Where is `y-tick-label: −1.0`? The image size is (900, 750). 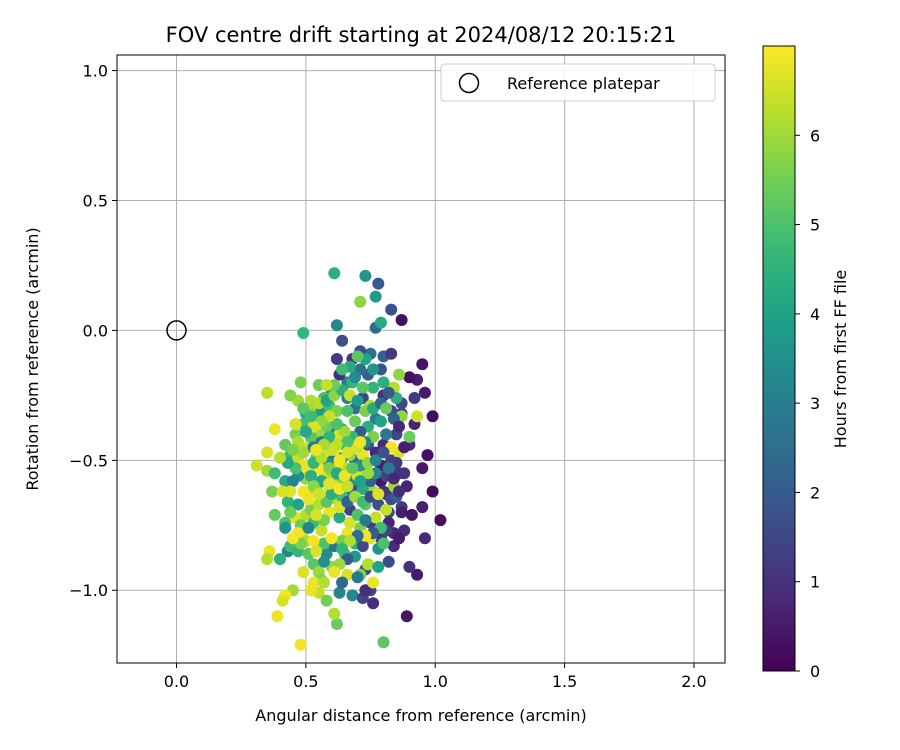 y-tick-label: −1.0 is located at coordinates (88, 590).